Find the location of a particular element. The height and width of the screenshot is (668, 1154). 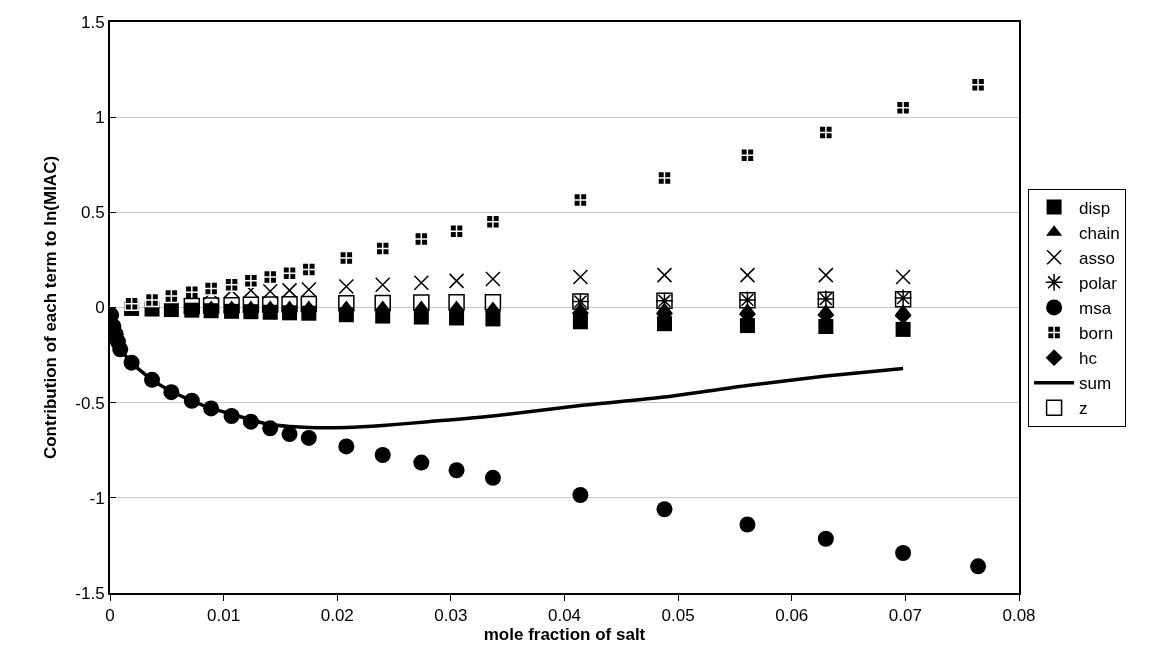

legend-label: sum is located at coordinates (1095, 384).